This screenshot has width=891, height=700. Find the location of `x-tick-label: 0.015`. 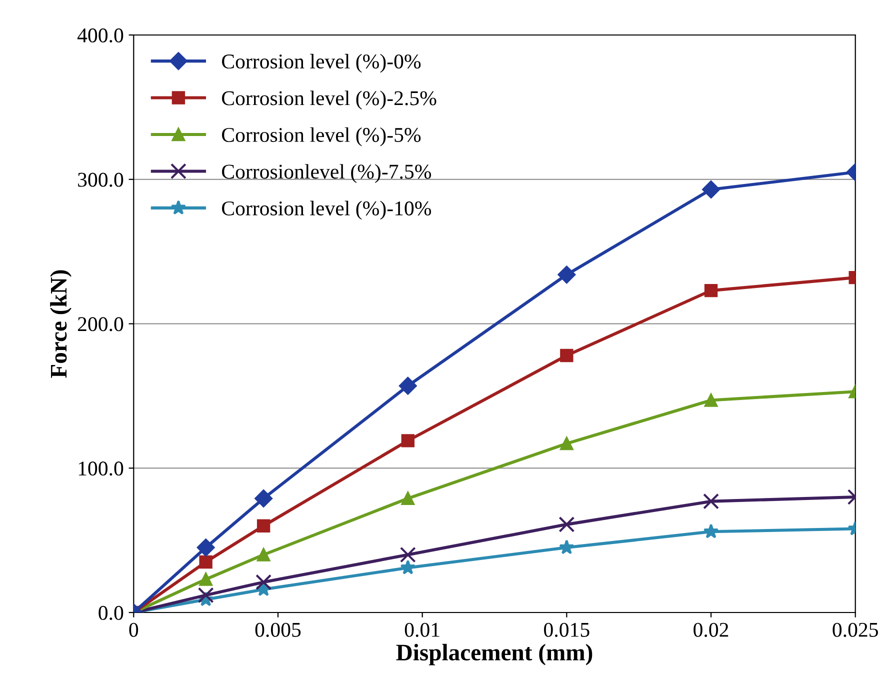

x-tick-label: 0.015 is located at coordinates (567, 629).